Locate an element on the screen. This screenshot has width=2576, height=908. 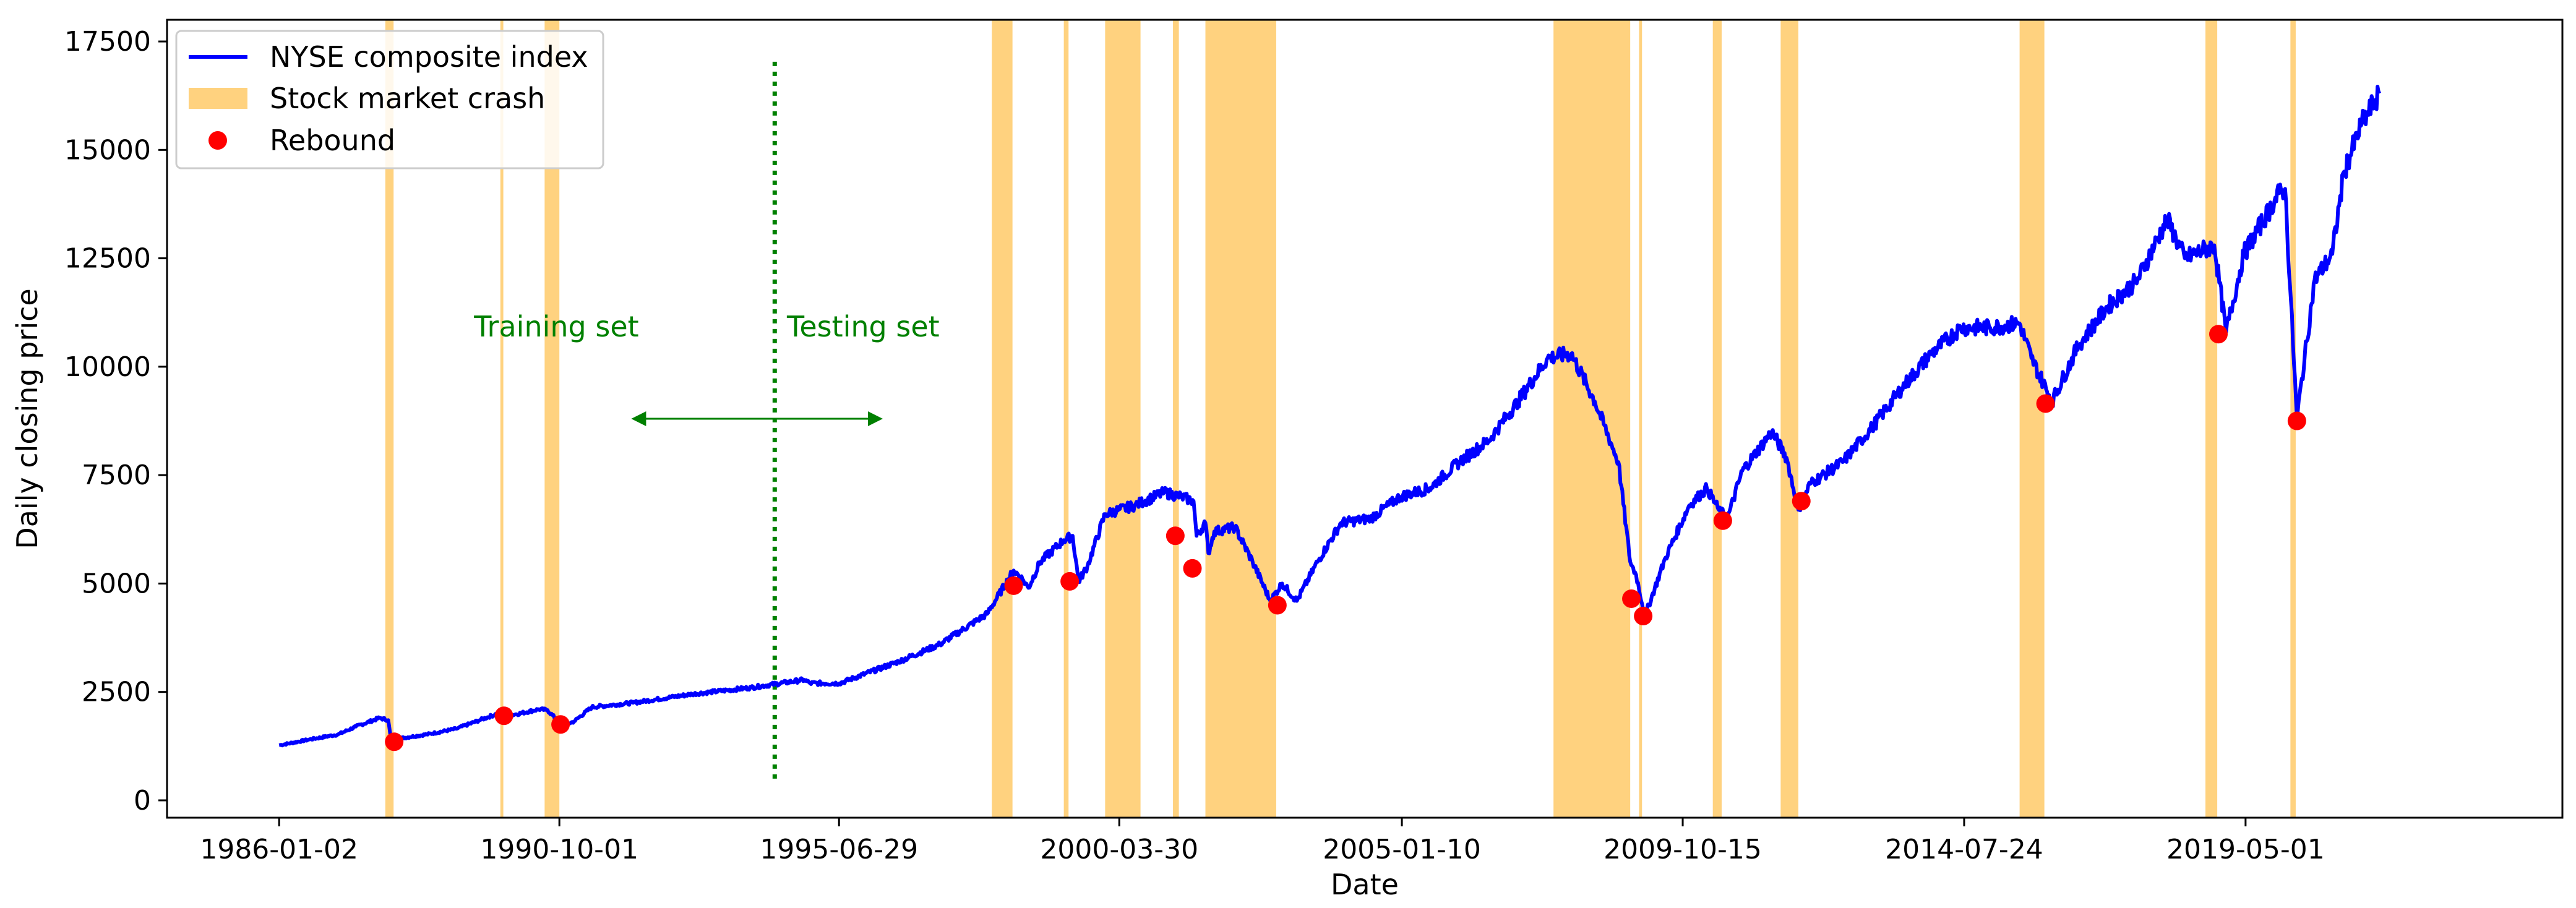
training-set-label: Training set is located at coordinates (555, 326).